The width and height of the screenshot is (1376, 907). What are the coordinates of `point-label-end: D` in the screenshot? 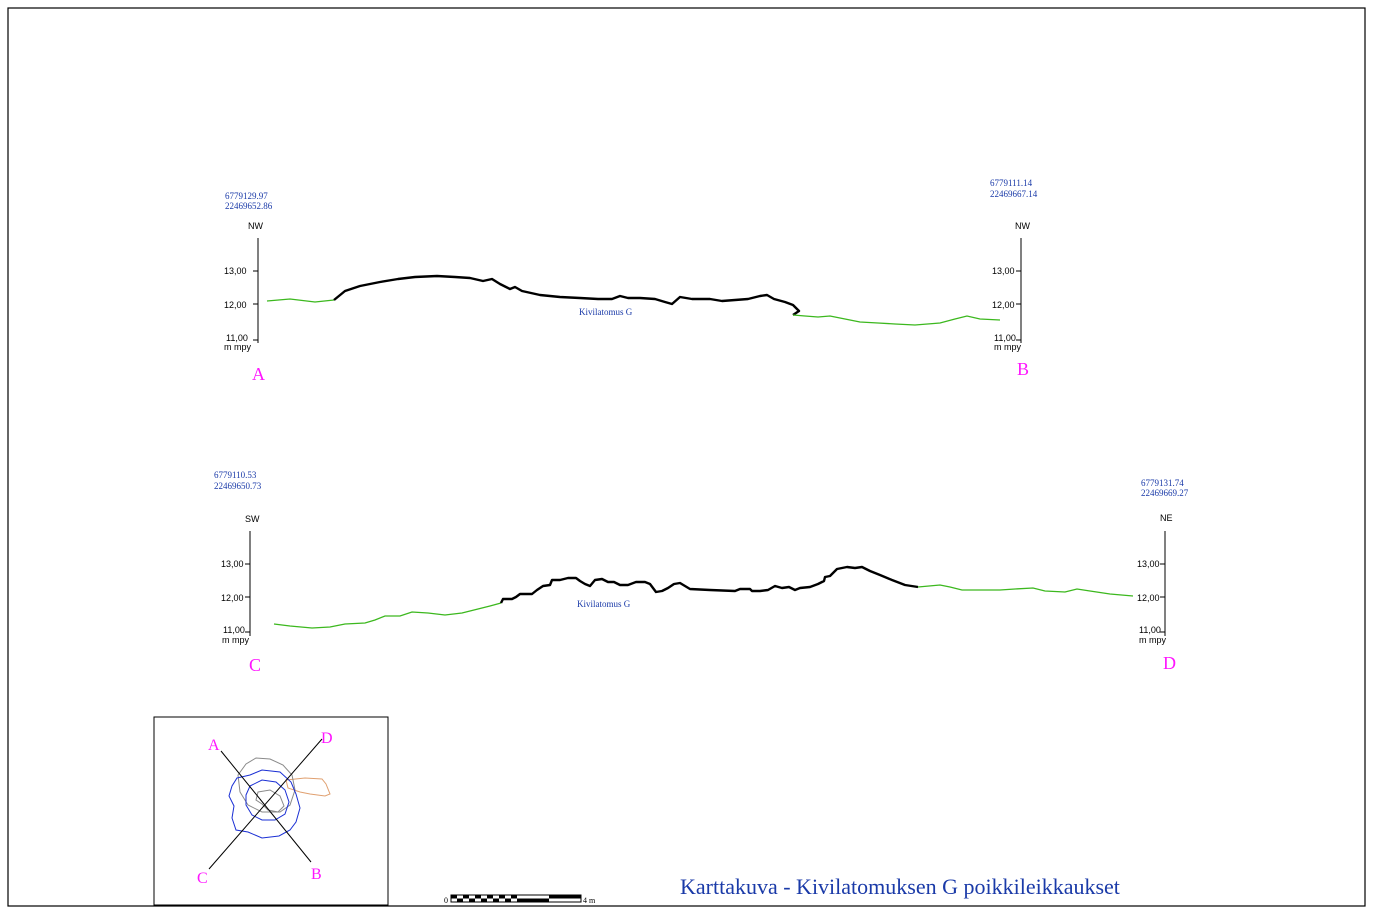 It's located at (1169, 663).